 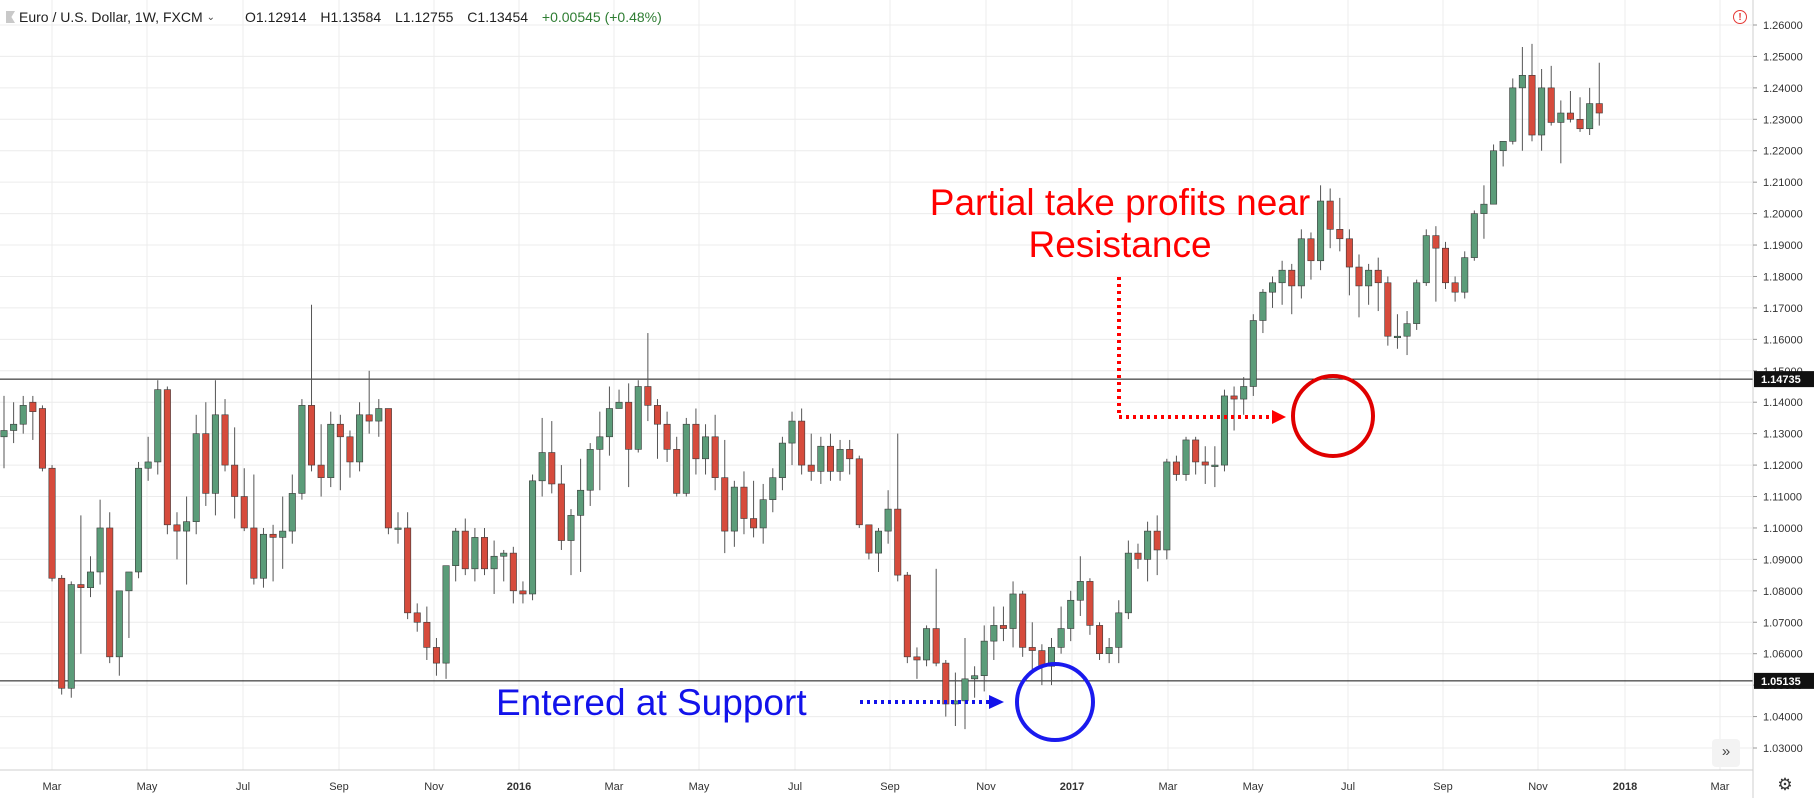 I want to click on y-tick-label: 1.12000, so click(x=1783, y=466).